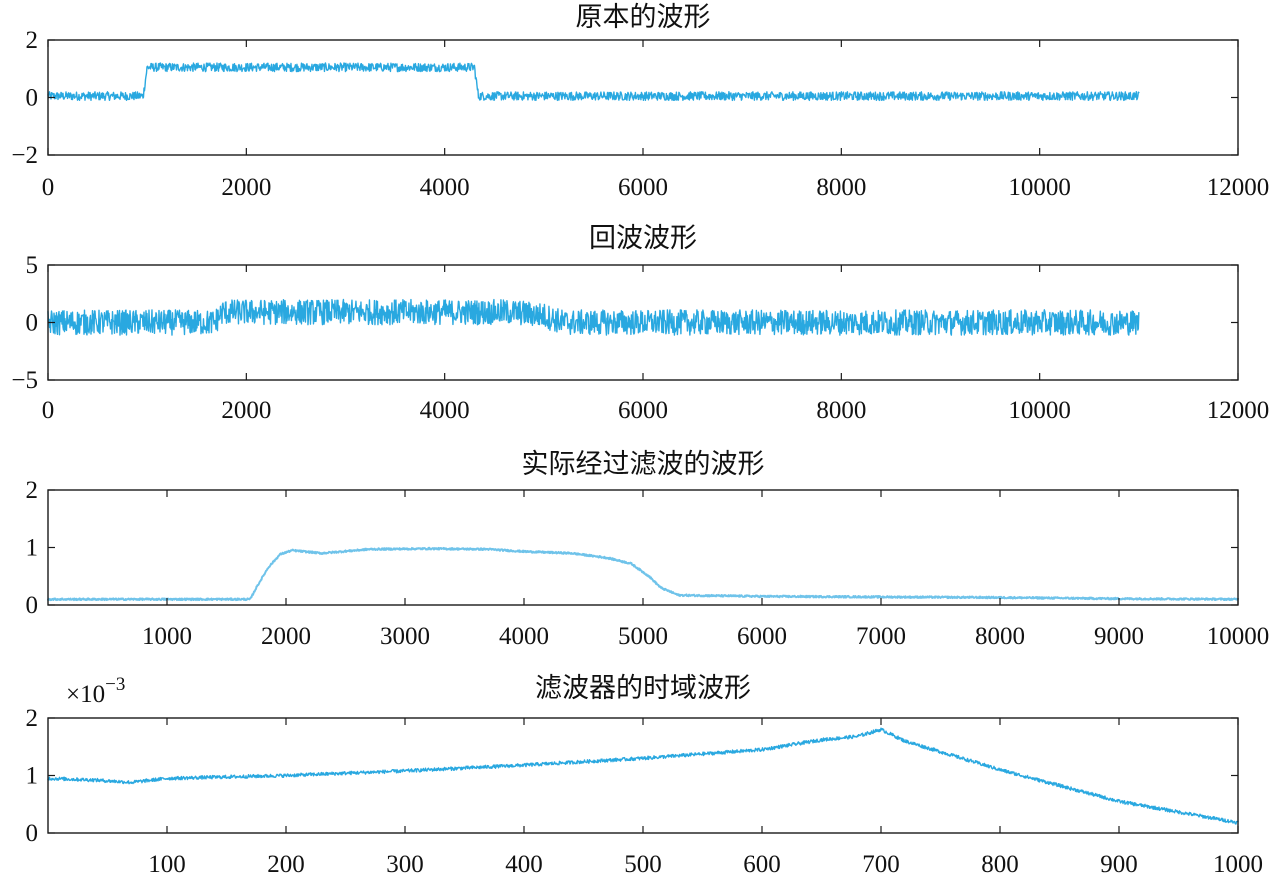 Image resolution: width=1272 pixels, height=875 pixels. What do you see at coordinates (643, 688) in the screenshot?
I see `subplot-title: 滤波器的时域波形` at bounding box center [643, 688].